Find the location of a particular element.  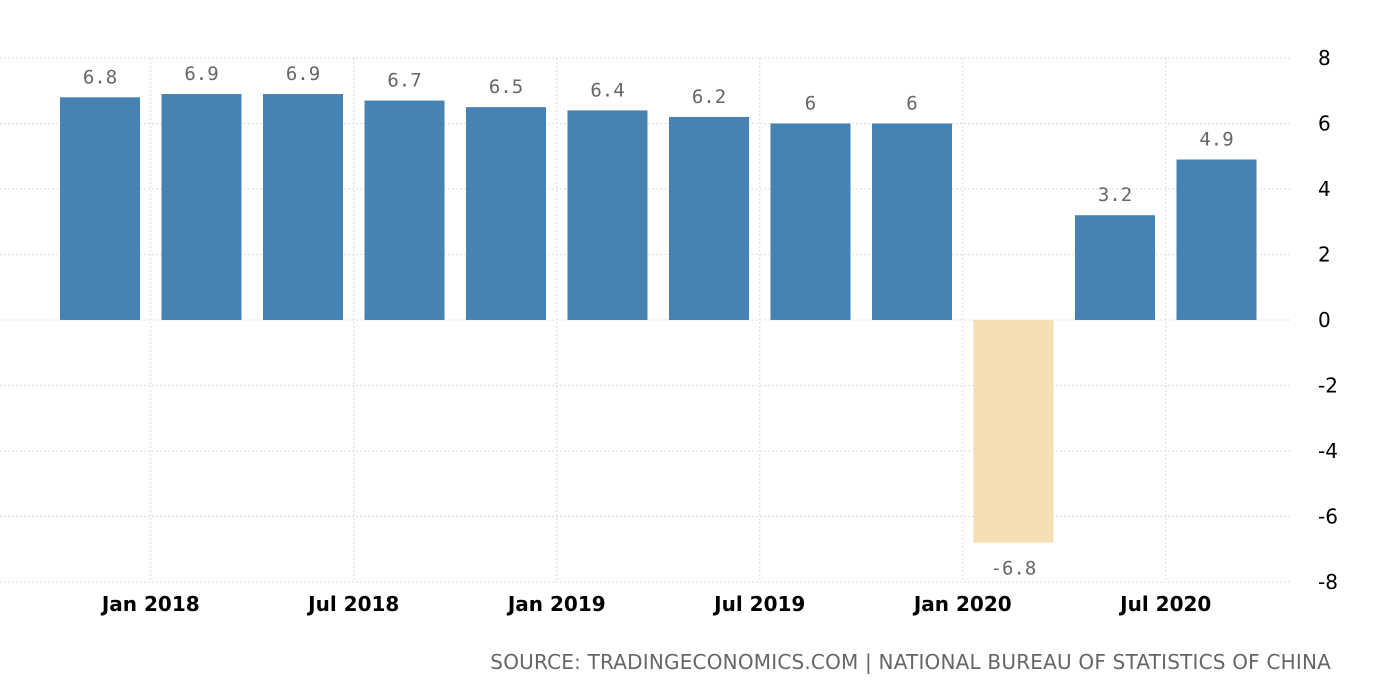

y-tick-label: -2 is located at coordinates (1328, 386).